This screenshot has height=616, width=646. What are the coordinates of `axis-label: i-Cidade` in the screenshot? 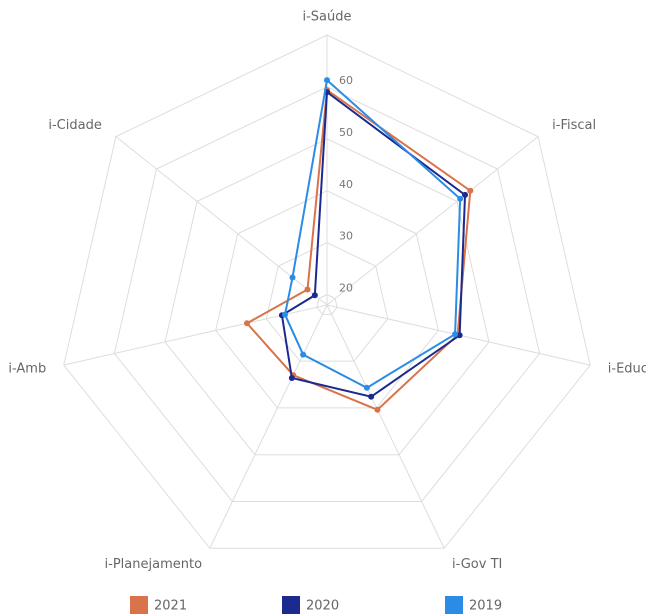 It's located at (74, 125).